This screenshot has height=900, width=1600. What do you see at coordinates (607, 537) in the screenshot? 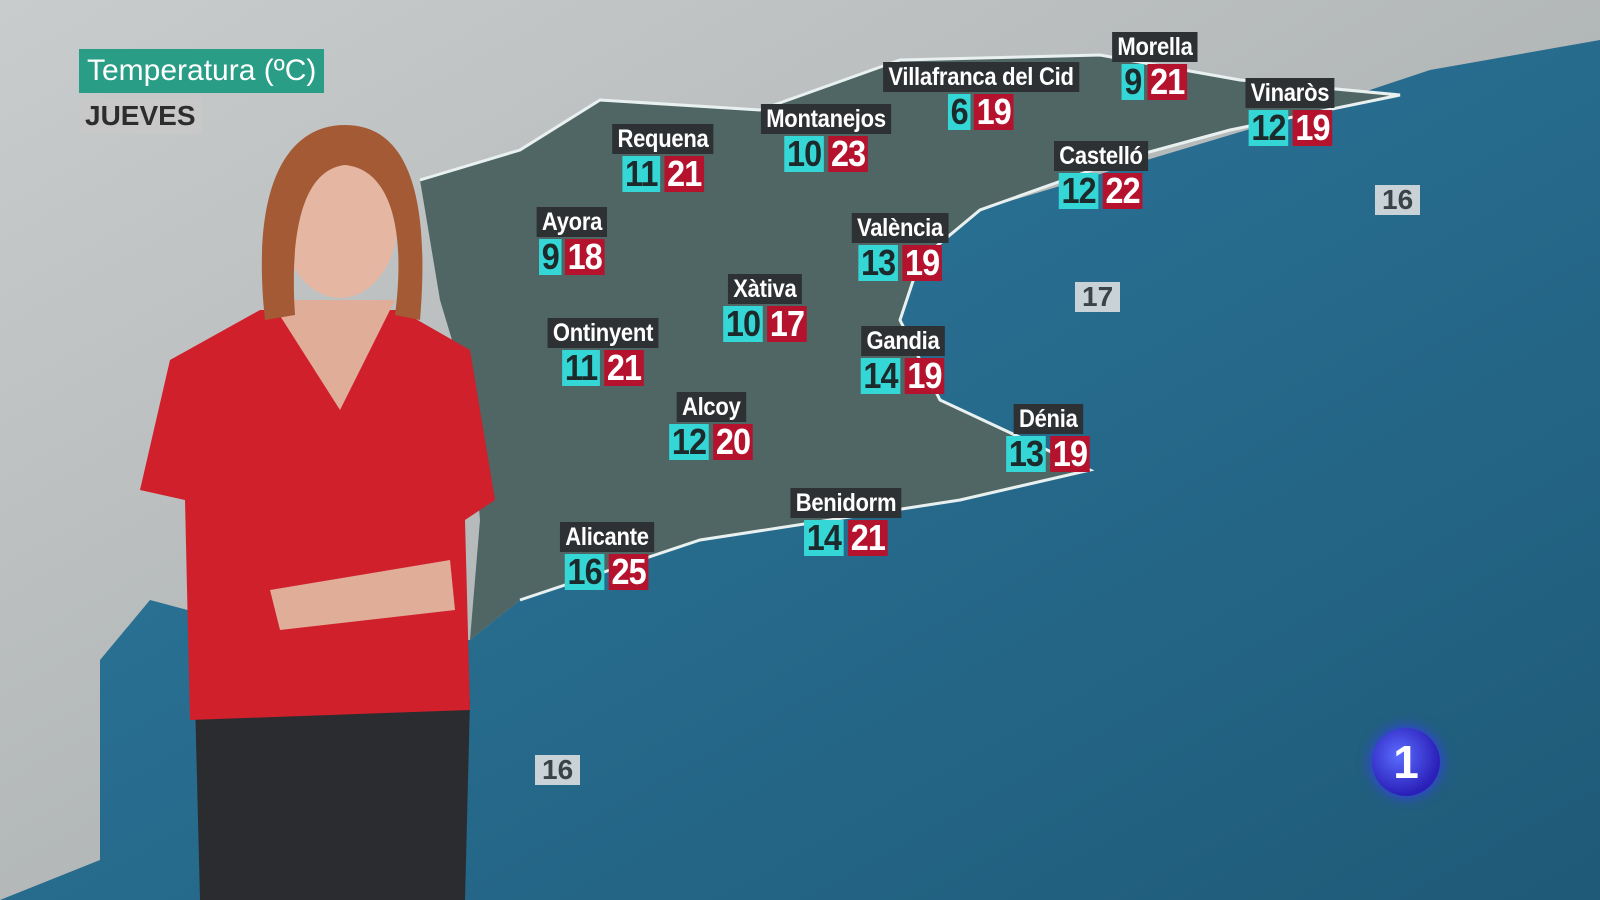
I see `city-name: Alicante` at bounding box center [607, 537].